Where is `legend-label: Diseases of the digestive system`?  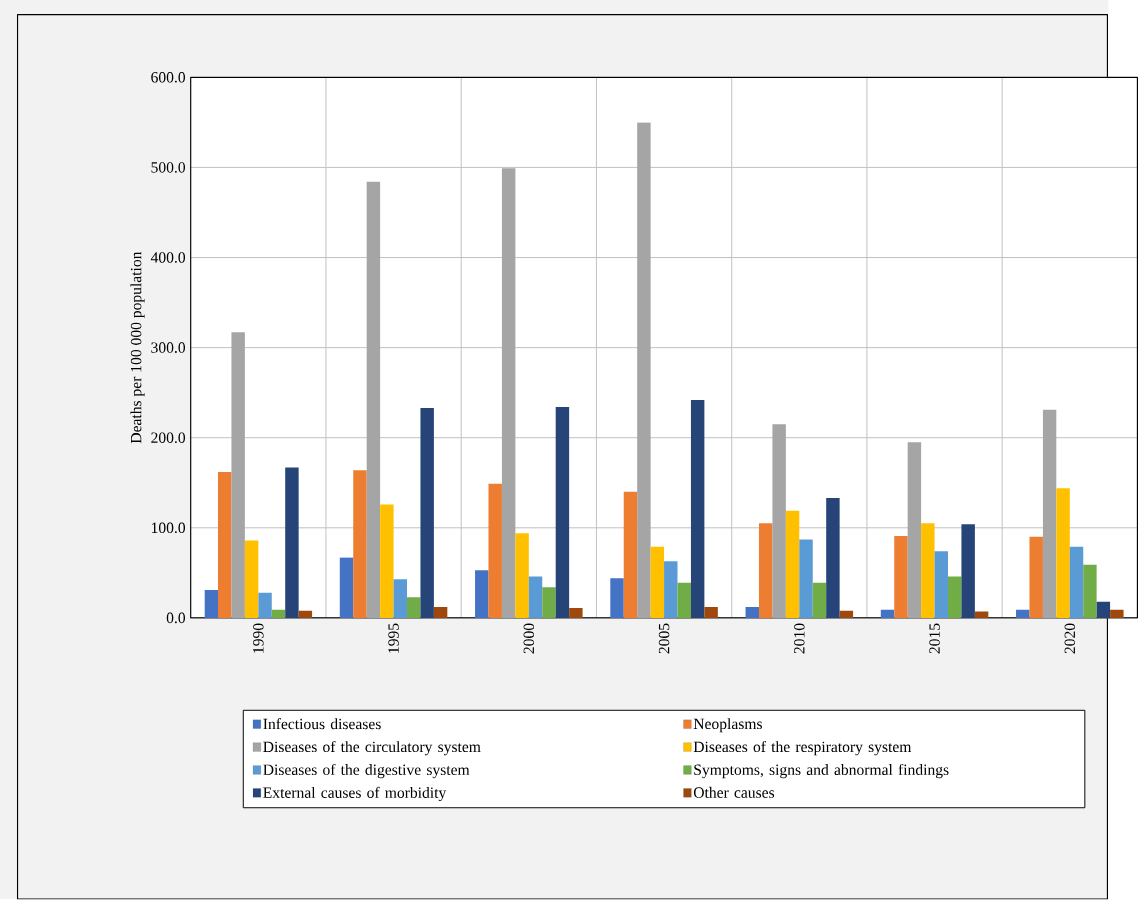
legend-label: Diseases of the digestive system is located at coordinates (366, 771).